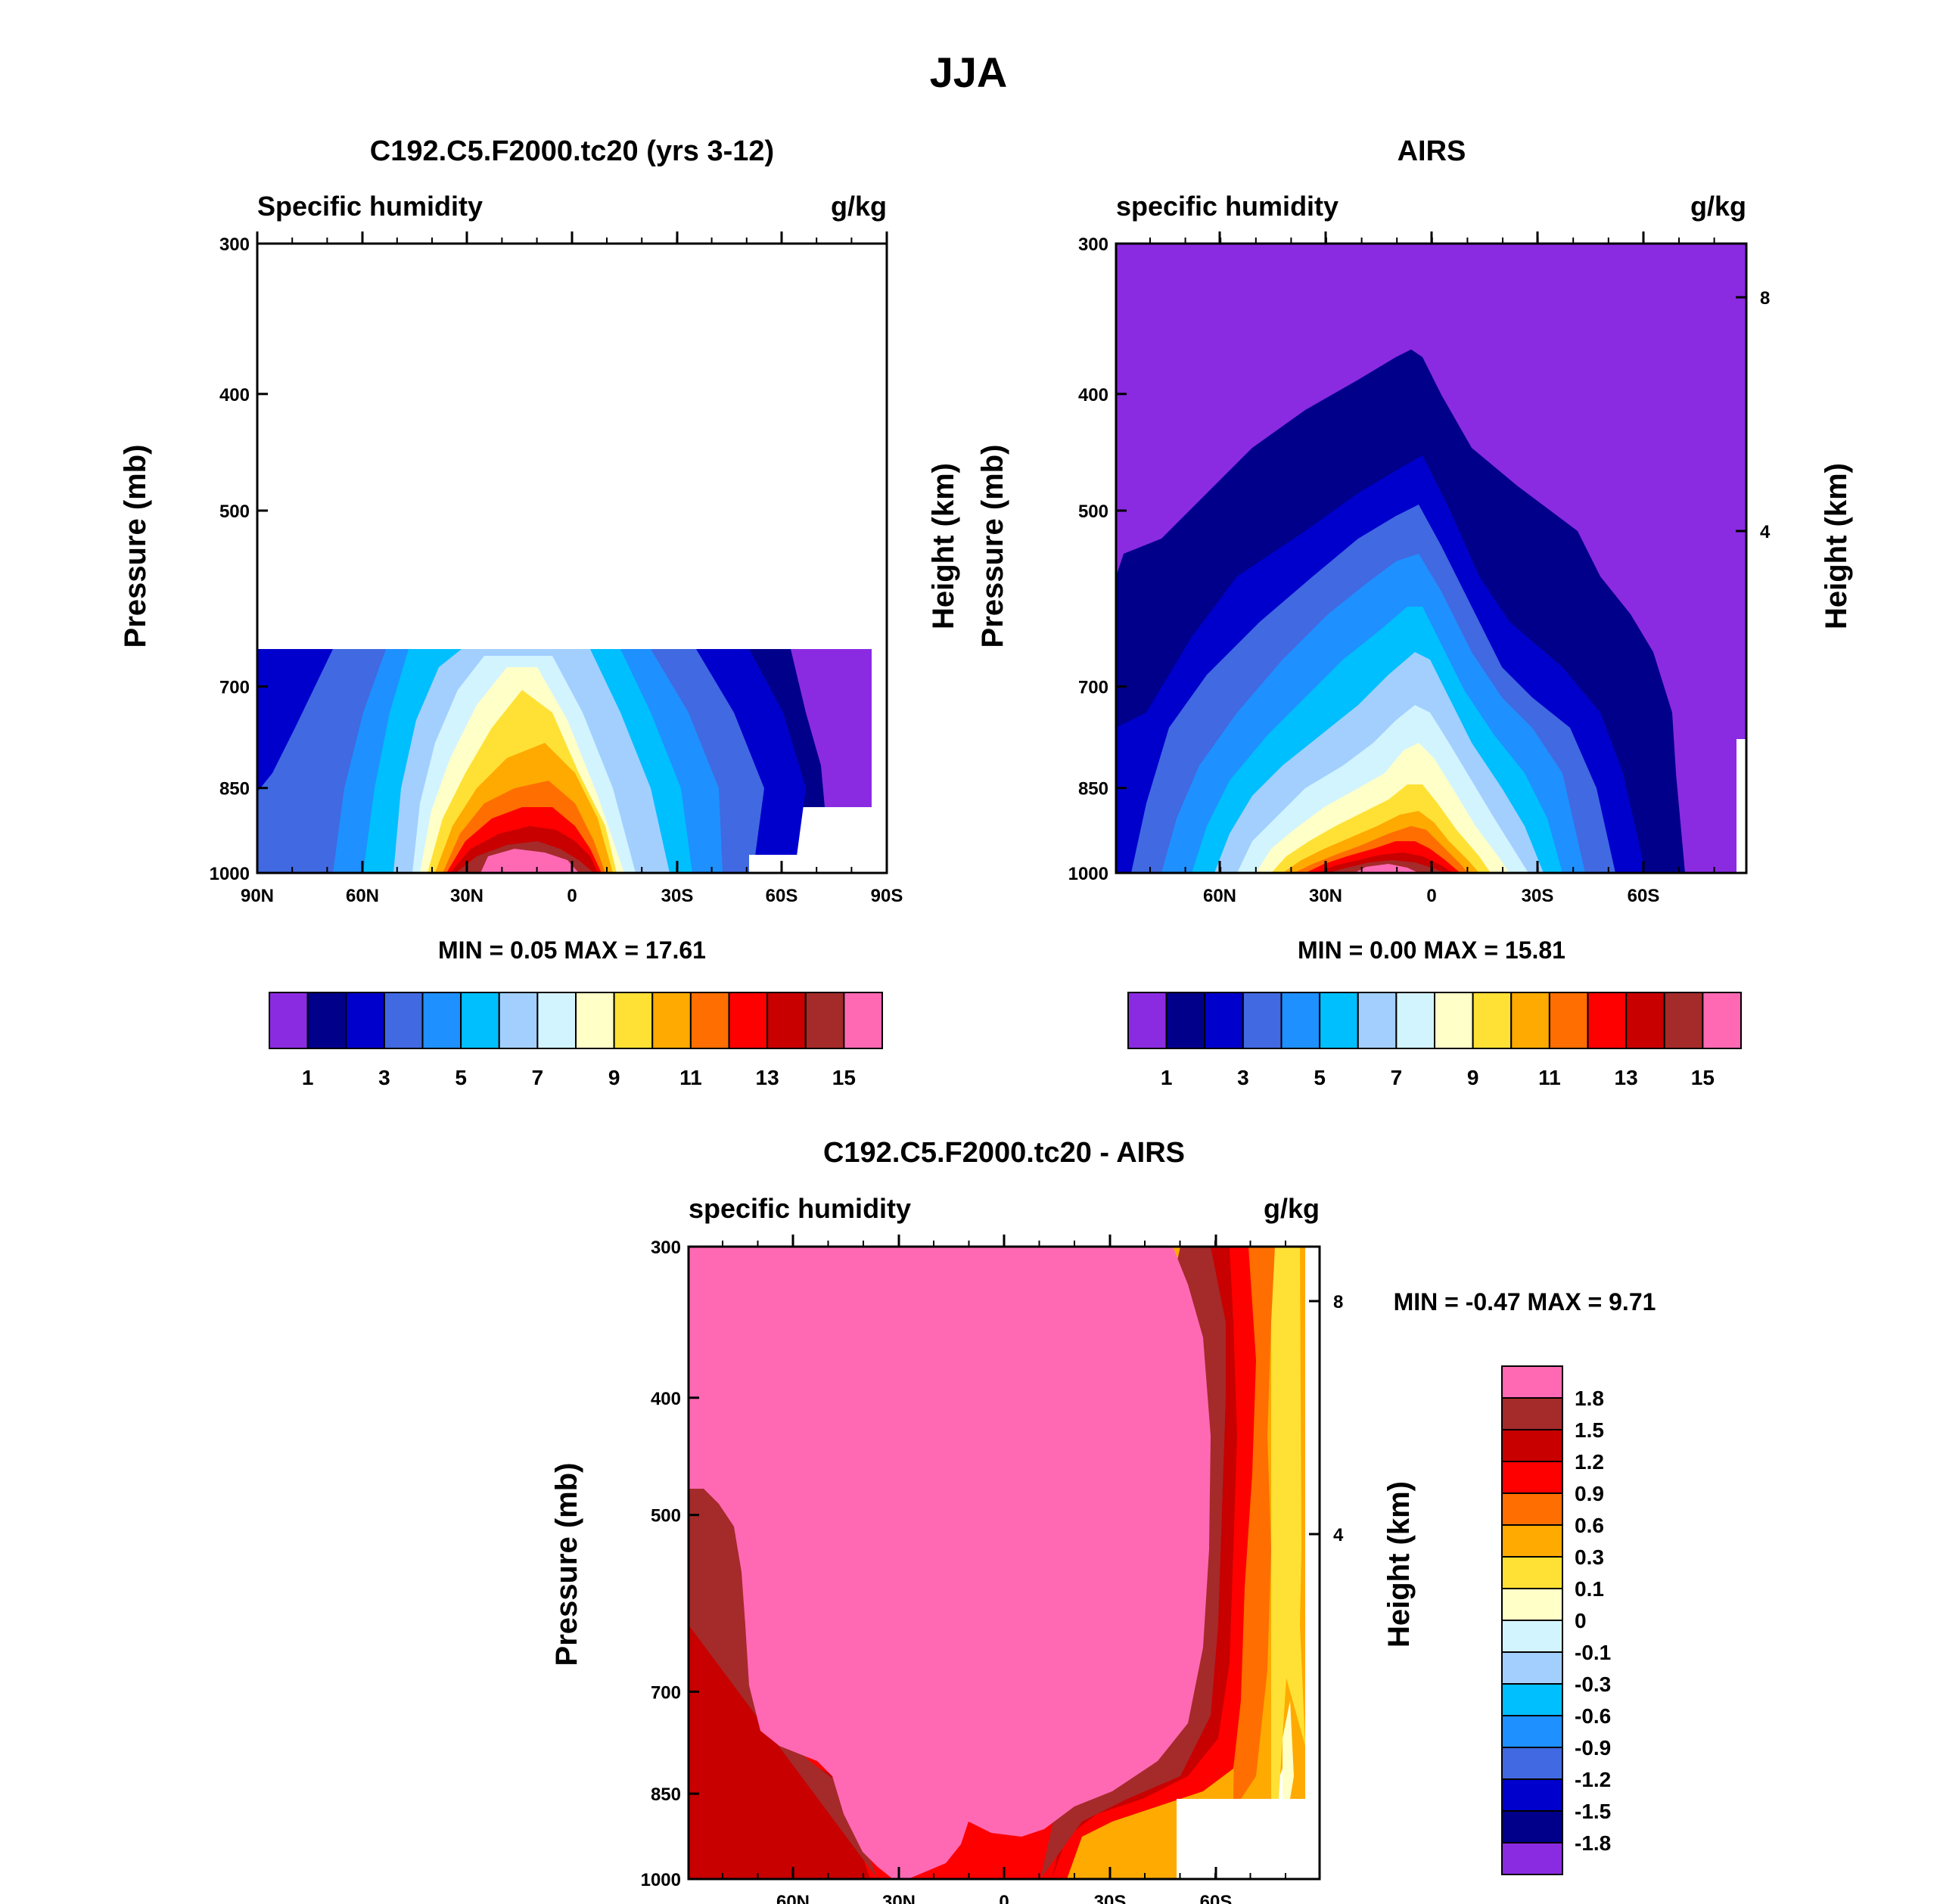 This screenshot has width=1937, height=1904. What do you see at coordinates (1525, 1301) in the screenshot?
I see `panel-diff-minmax: MIN = -0.47 MAX = 9.71` at bounding box center [1525, 1301].